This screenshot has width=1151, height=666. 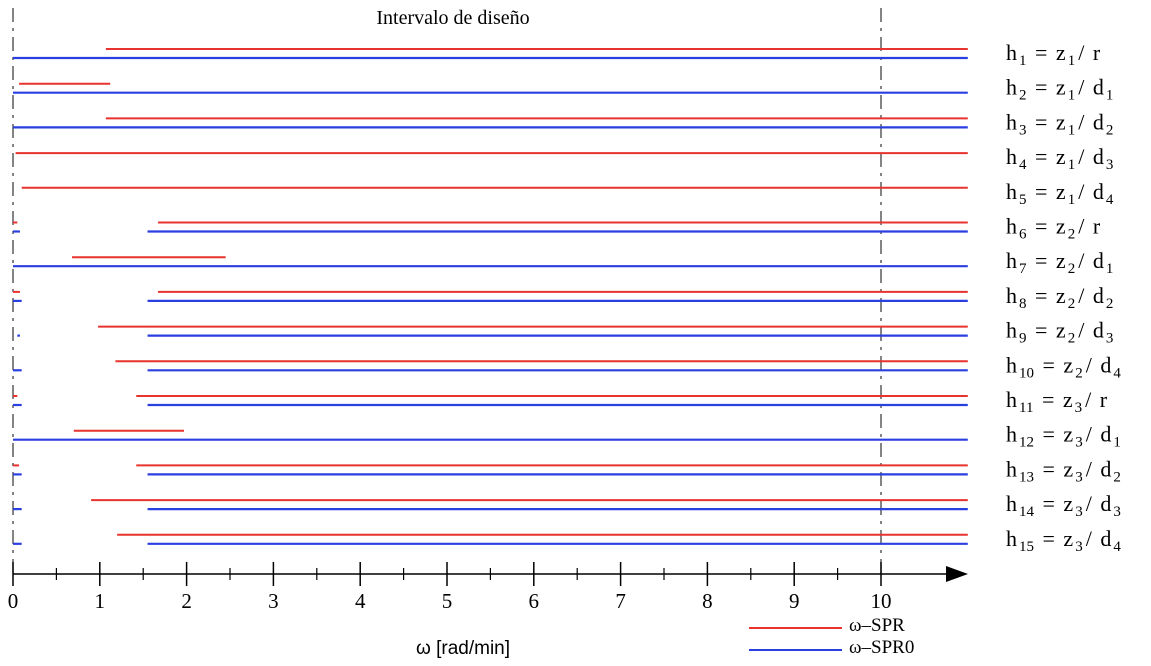 What do you see at coordinates (452, 18) in the screenshot?
I see `chart-title: Intervalo de diseño` at bounding box center [452, 18].